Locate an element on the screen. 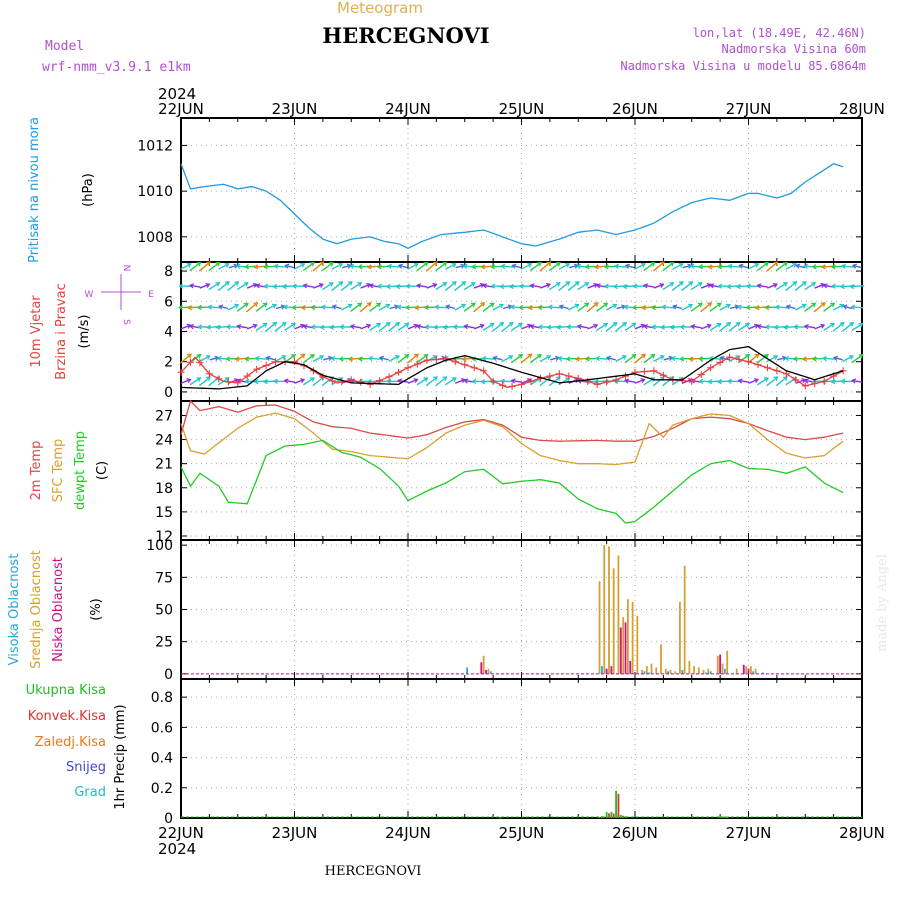  temperature-ytick-label: 18 is located at coordinates (164, 489).